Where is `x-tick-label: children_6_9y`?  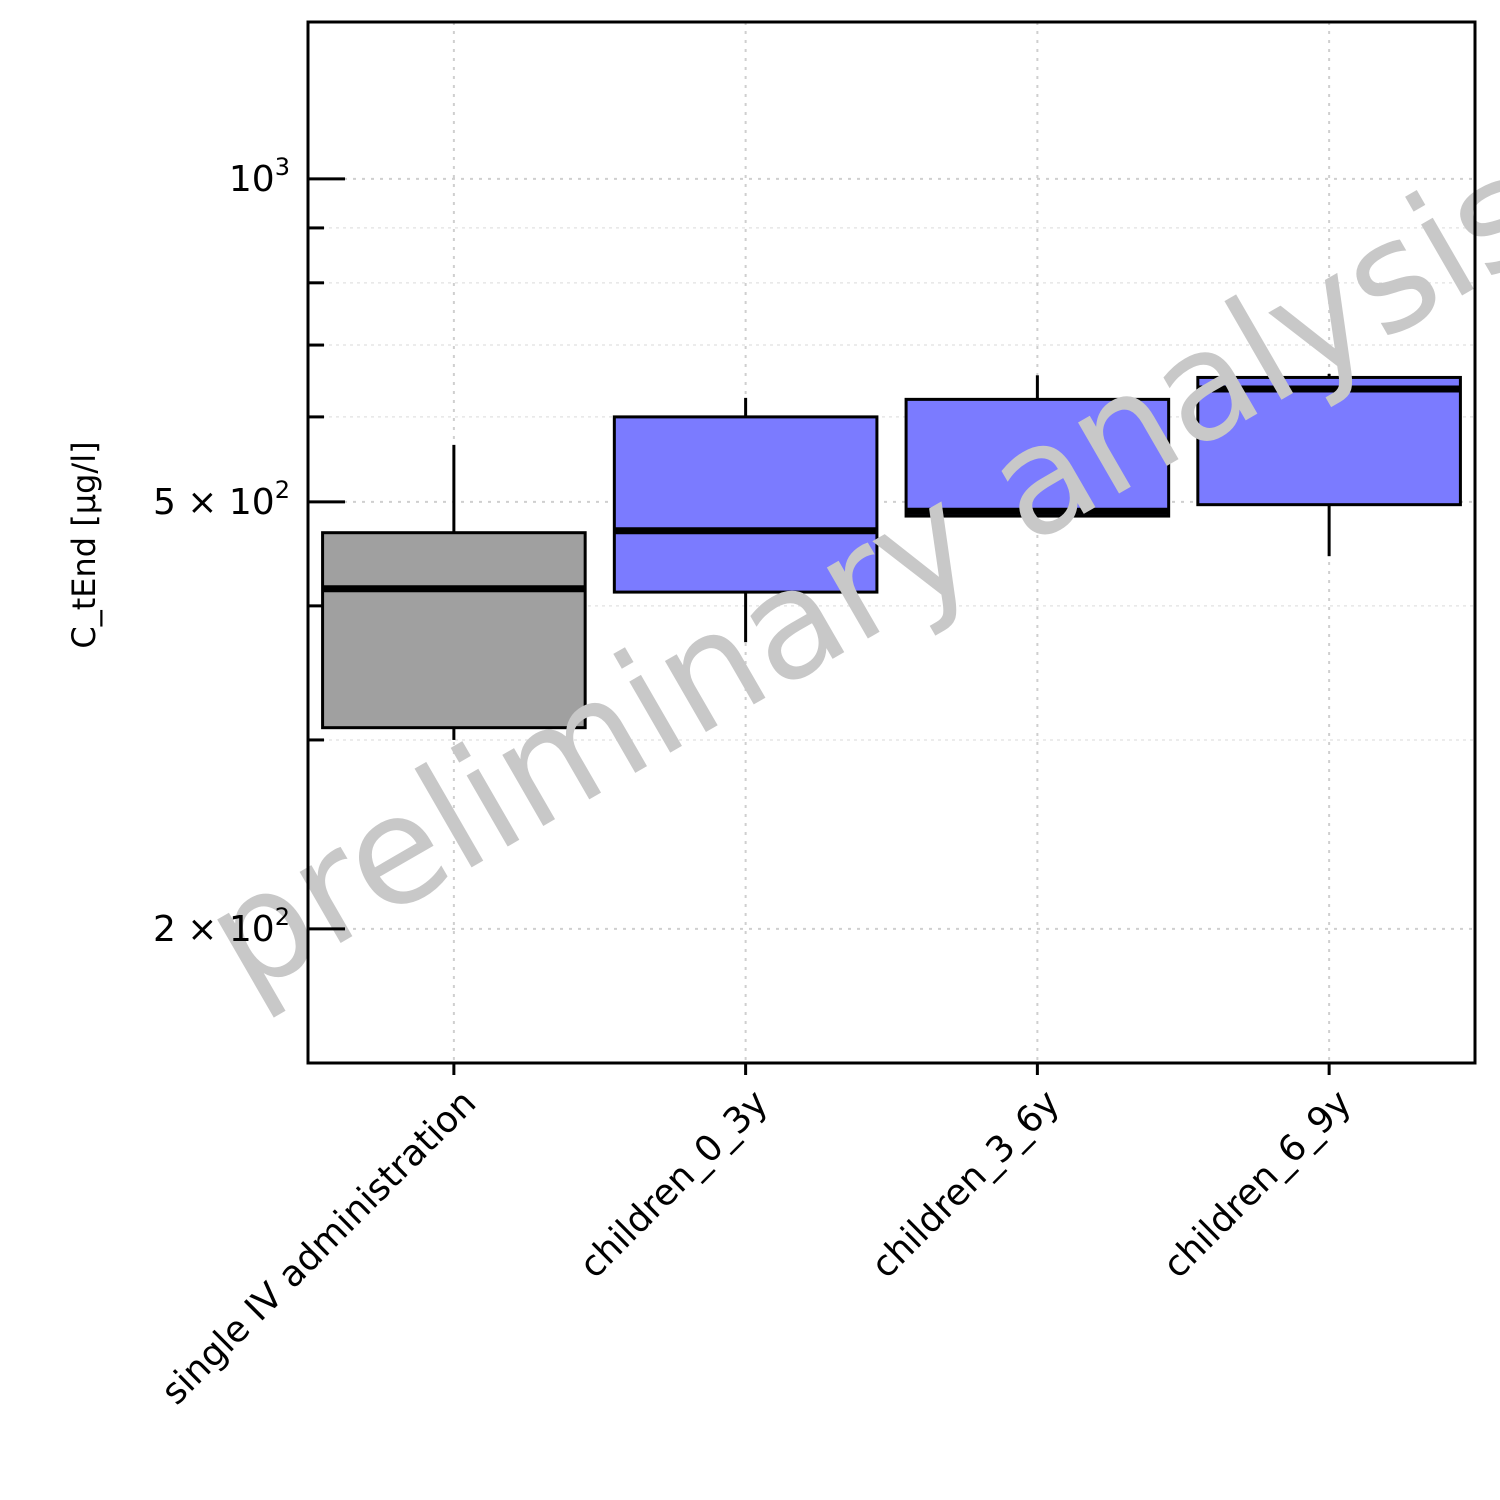 x-tick-label: children_6_9y is located at coordinates (1257, 1184).